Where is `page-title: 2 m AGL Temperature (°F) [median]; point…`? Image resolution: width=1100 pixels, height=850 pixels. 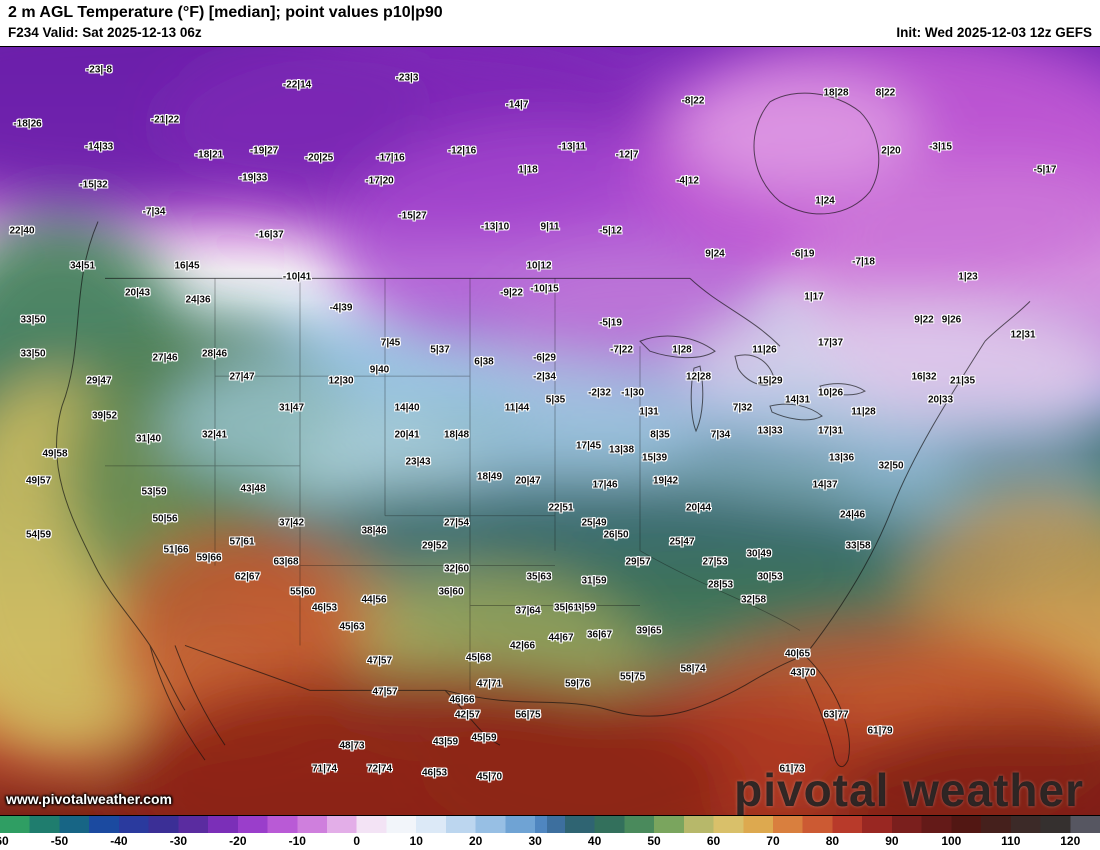
page-title: 2 m AGL Temperature (°F) [median]; point… is located at coordinates (225, 12).